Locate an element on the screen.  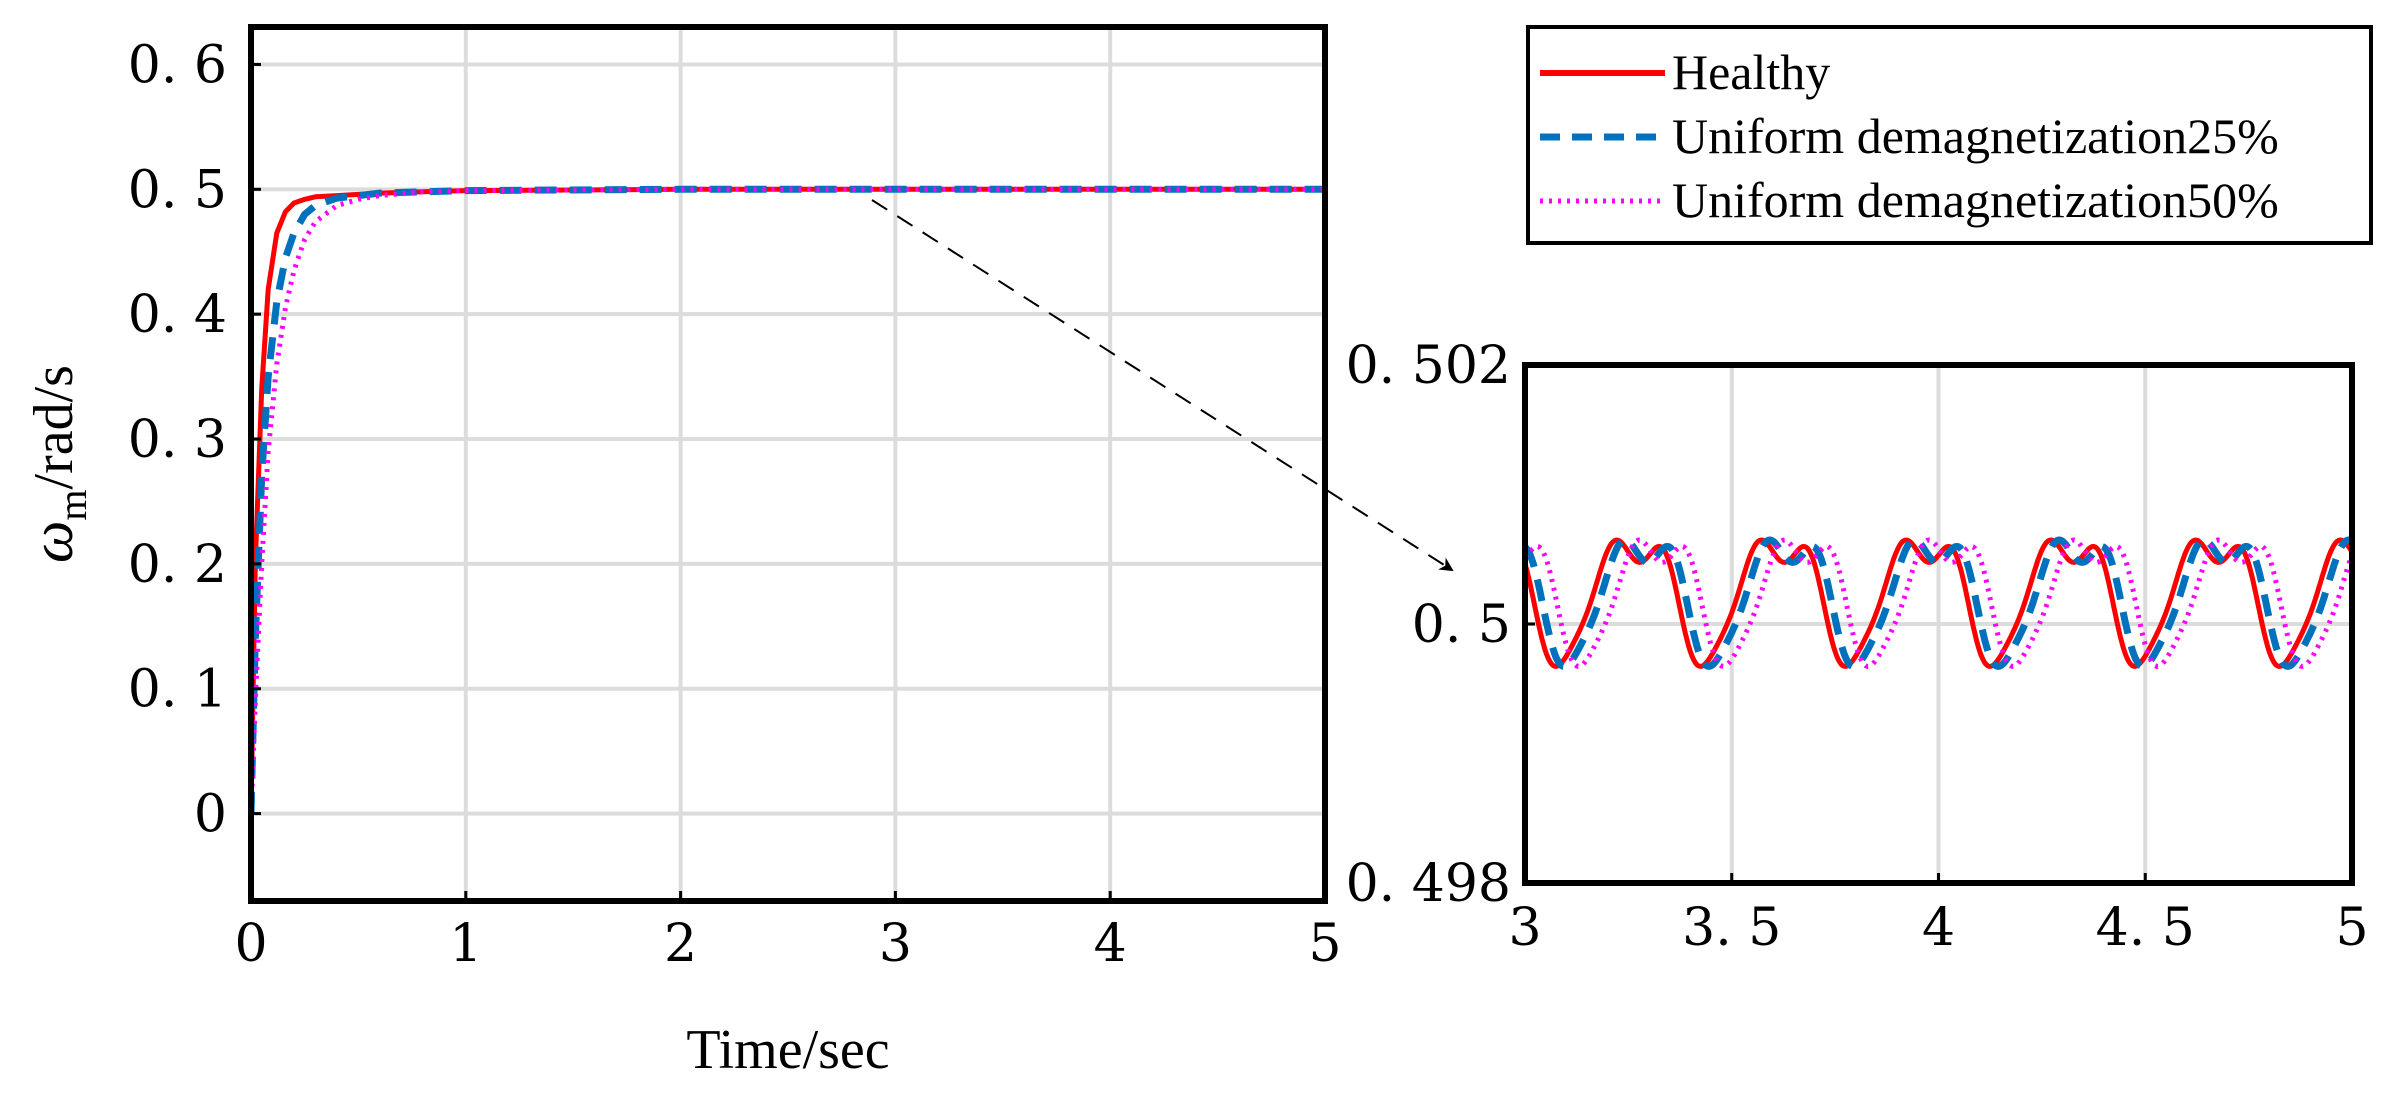
zoom-ytick-label: 0. 5 is located at coordinates (1461, 625).